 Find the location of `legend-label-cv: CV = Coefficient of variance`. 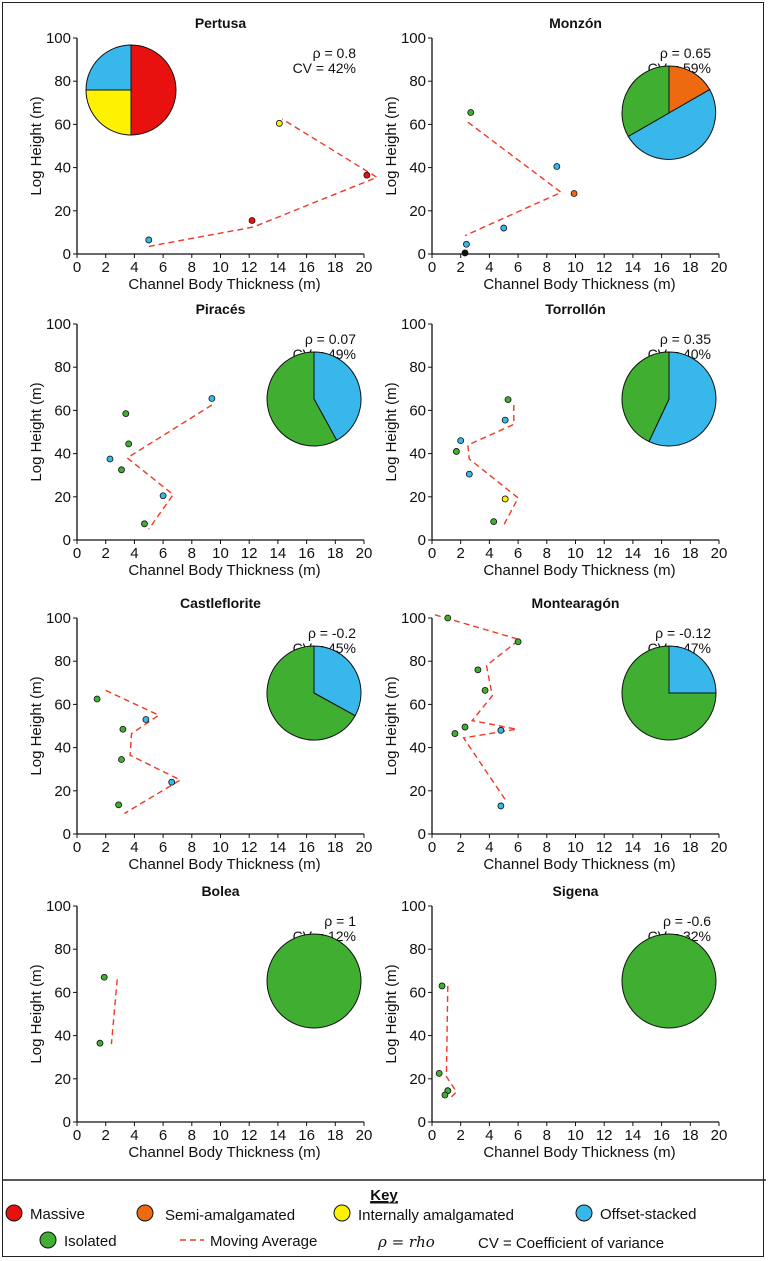

legend-label-cv: CV = Coefficient of variance is located at coordinates (571, 1243).